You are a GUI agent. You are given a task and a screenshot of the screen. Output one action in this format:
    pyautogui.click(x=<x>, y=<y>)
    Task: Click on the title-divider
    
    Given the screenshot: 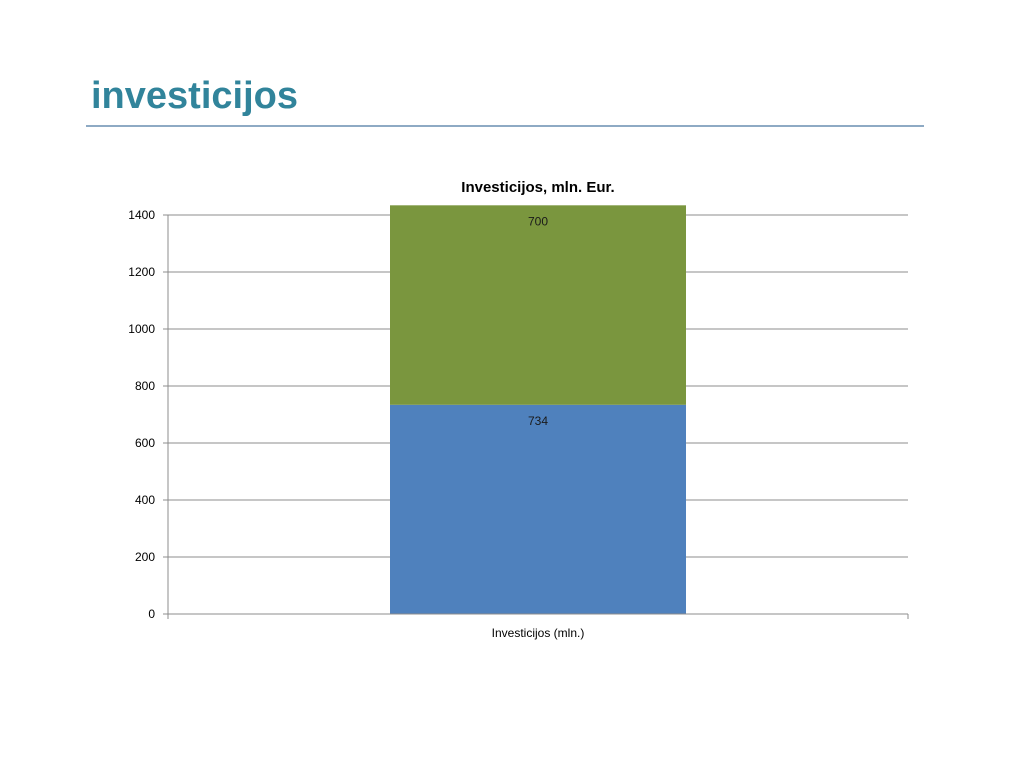 What is the action you would take?
    pyautogui.click(x=505, y=126)
    